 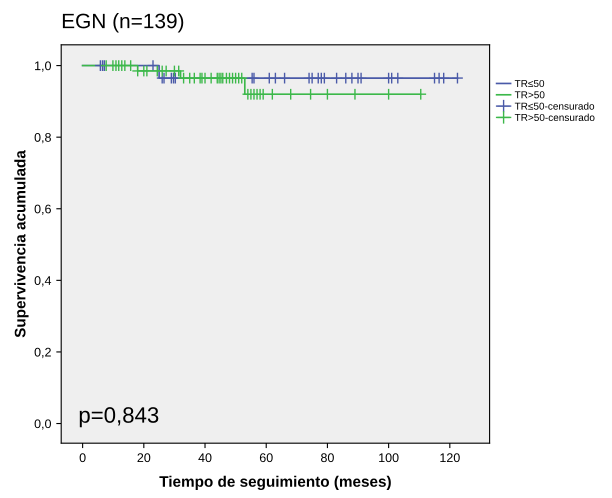 I want to click on y-tick-label: 0,6, so click(x=42, y=209).